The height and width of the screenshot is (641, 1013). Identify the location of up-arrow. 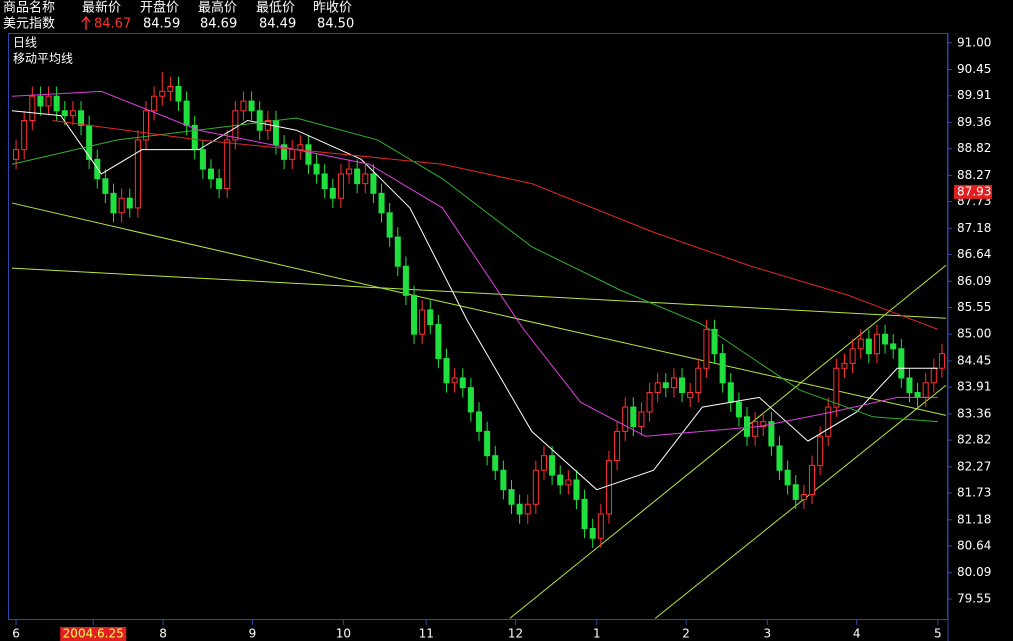
(86, 22).